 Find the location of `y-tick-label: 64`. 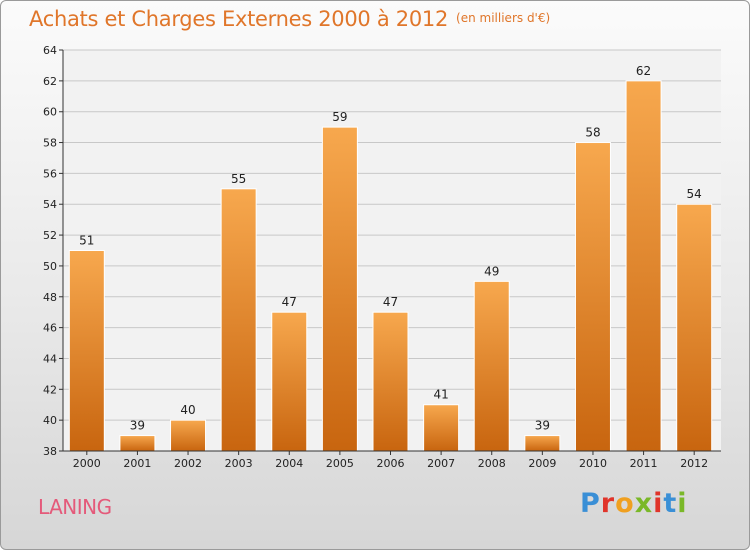

y-tick-label: 64 is located at coordinates (50, 50).